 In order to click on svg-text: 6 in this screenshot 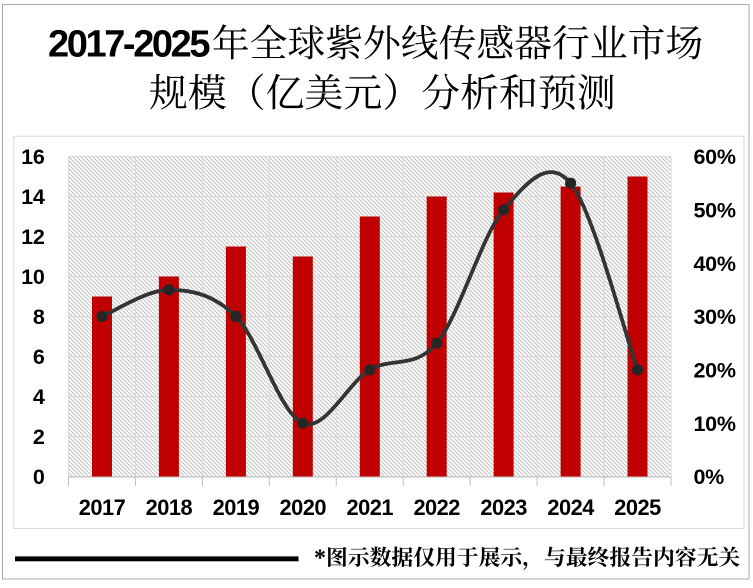, I will do `click(39, 357)`.